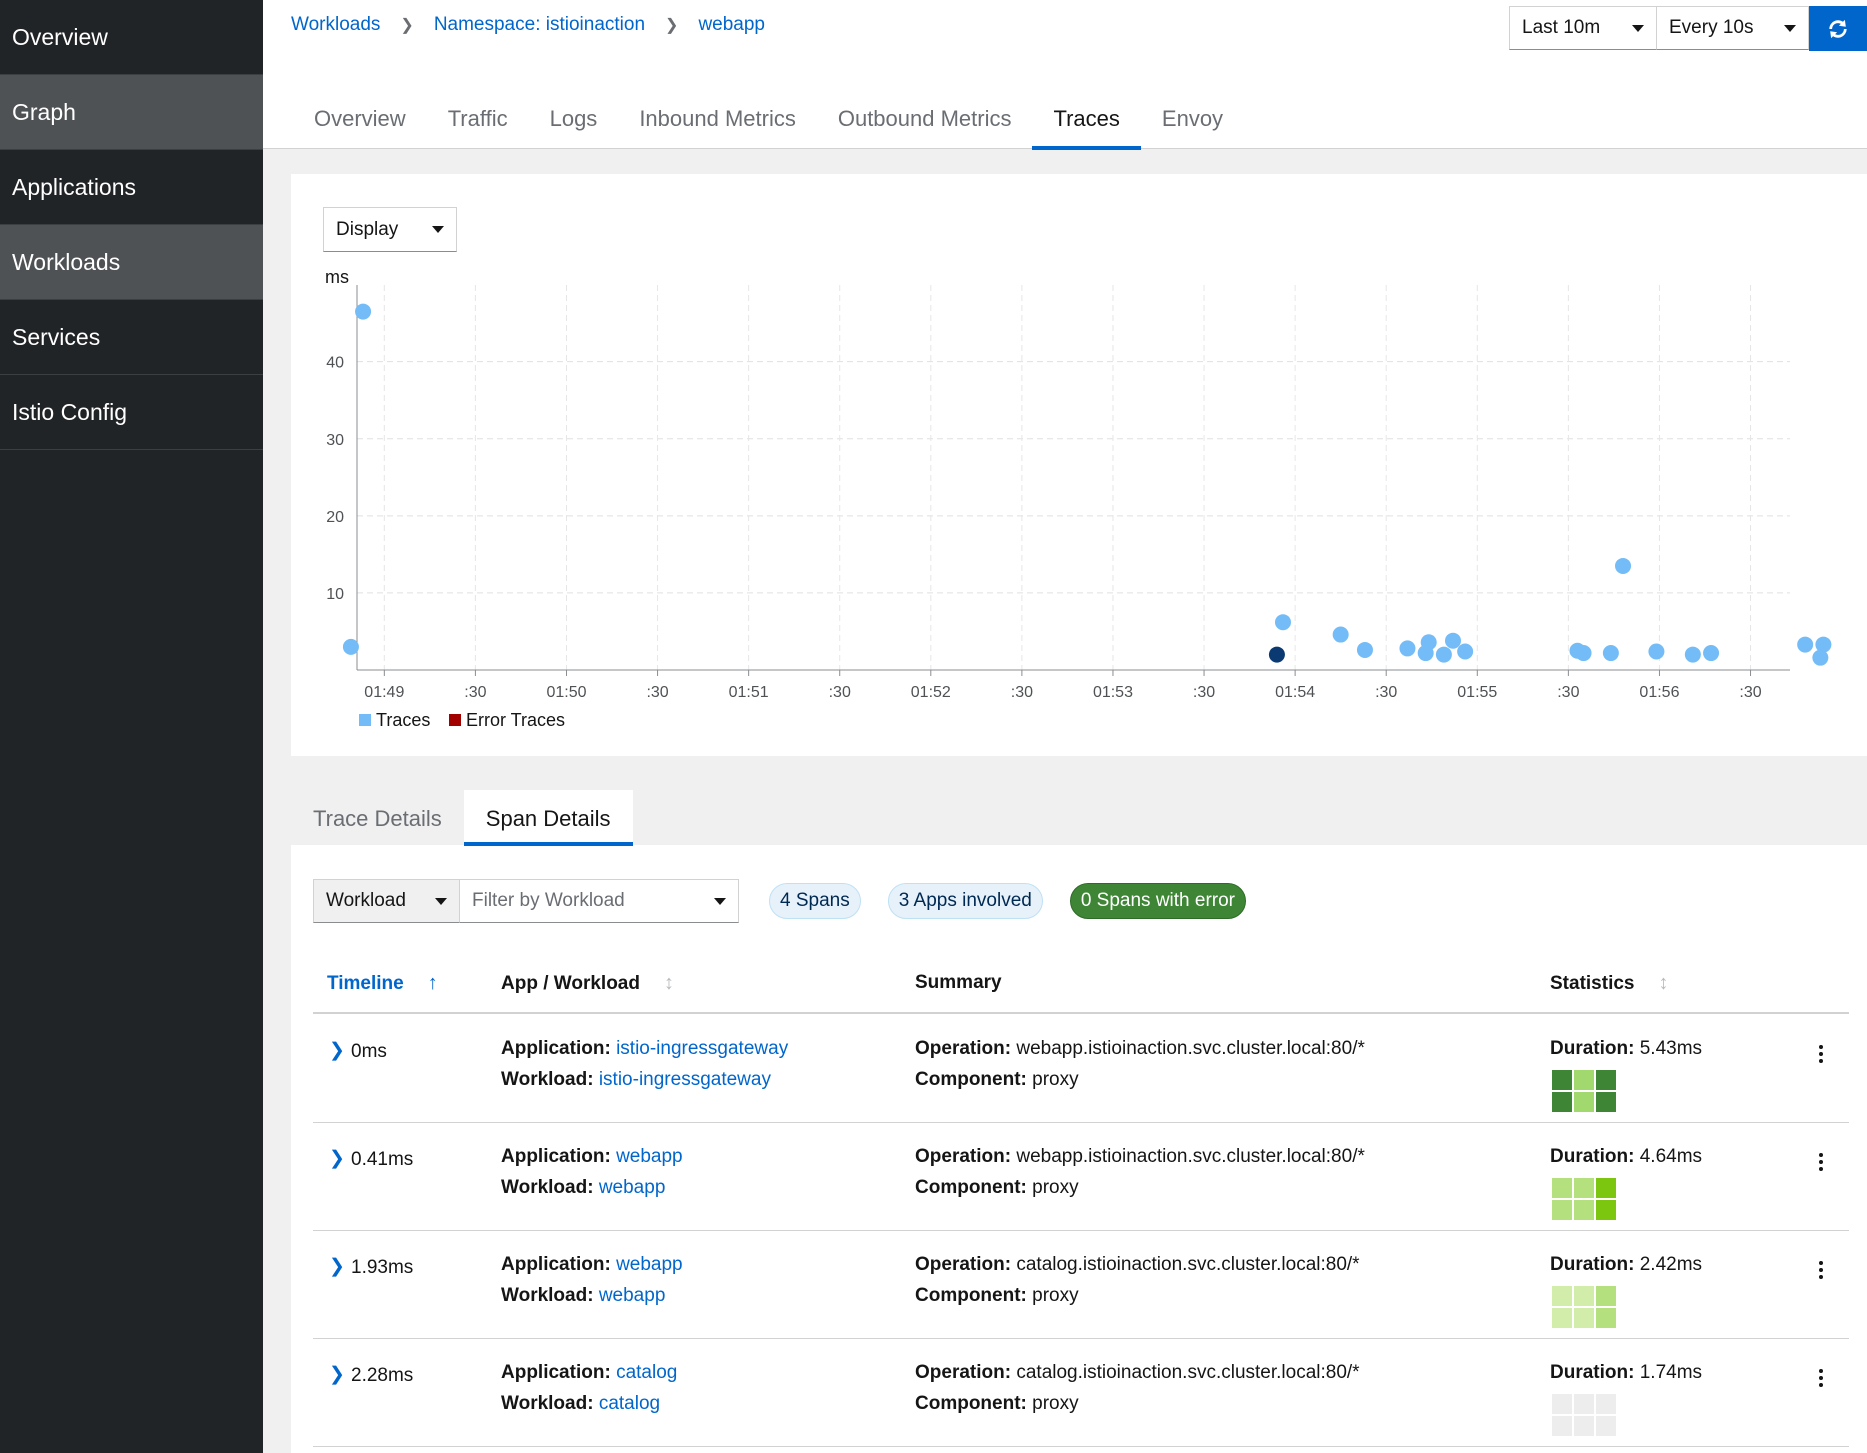 The image size is (1867, 1453). I want to click on sidebar-item-istio-config: Istio Config, so click(131, 412).